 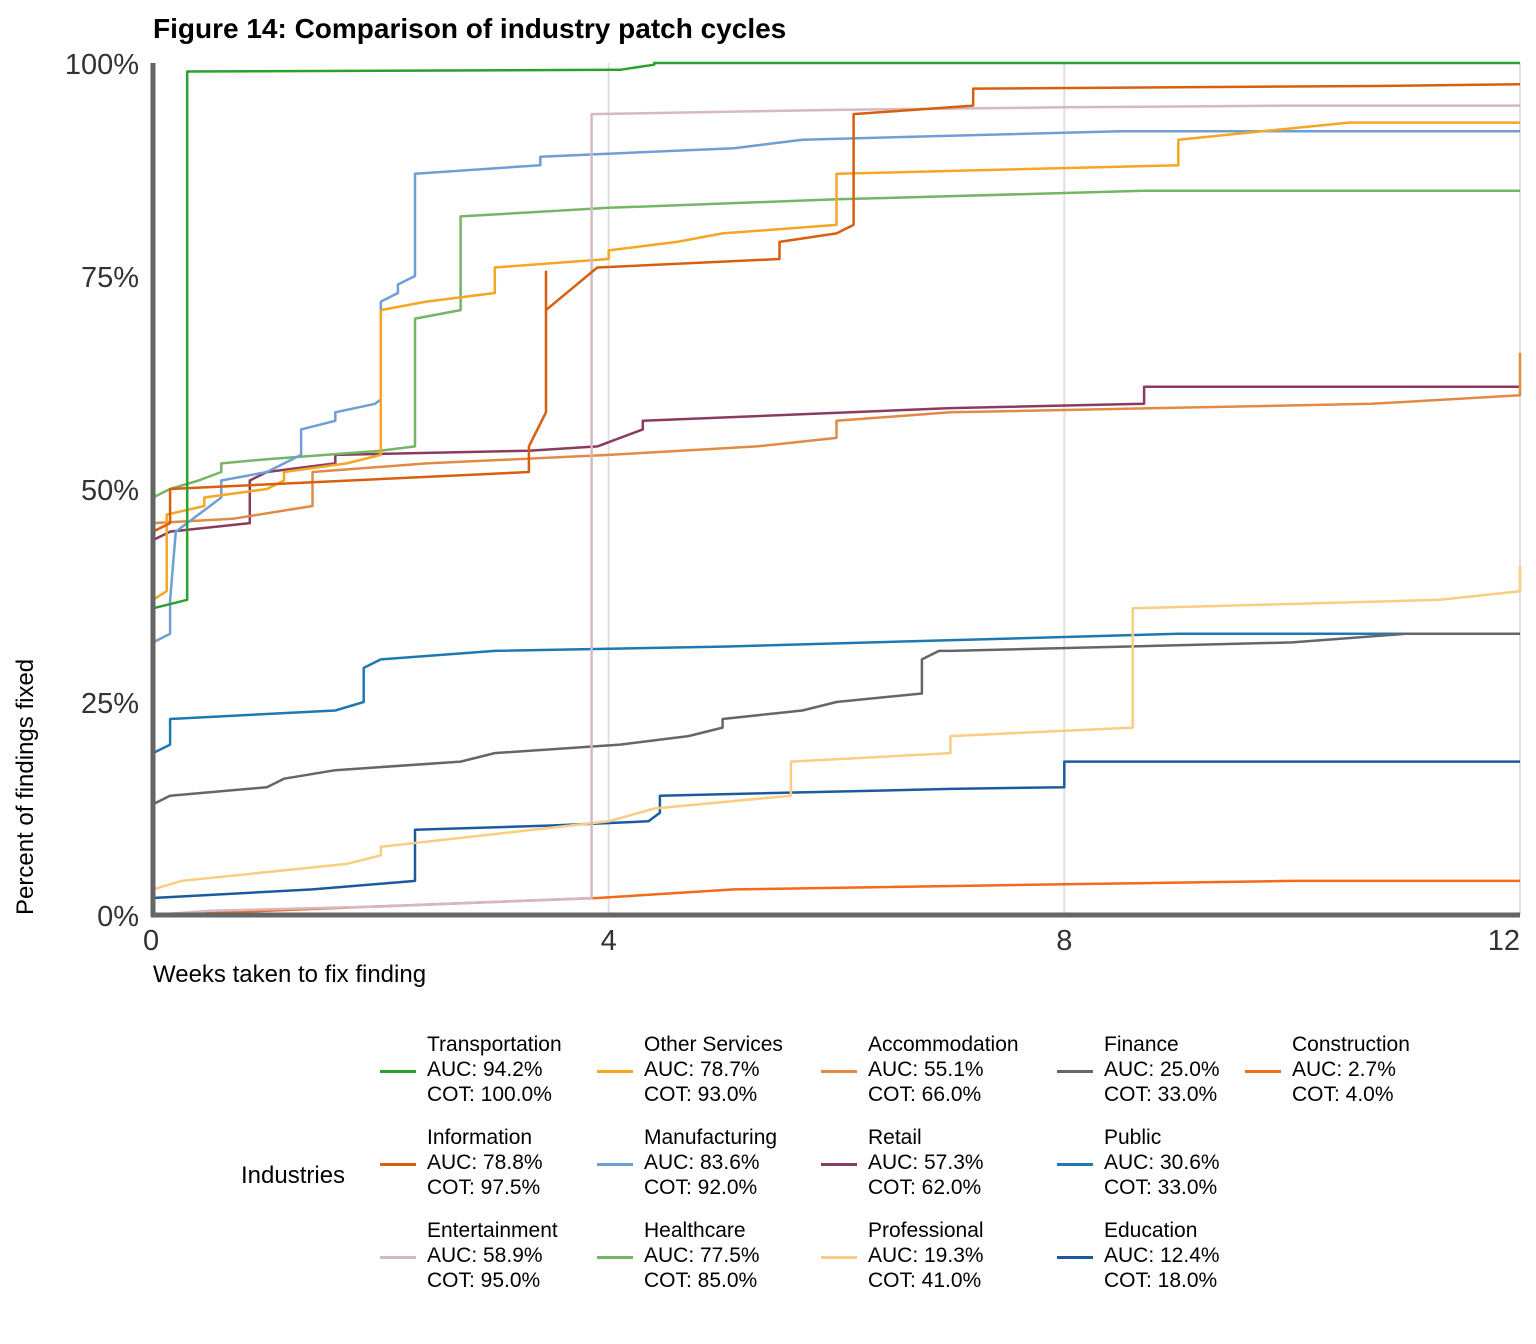 I want to click on legend-auc: AUC: 2.7%, so click(x=1344, y=1069).